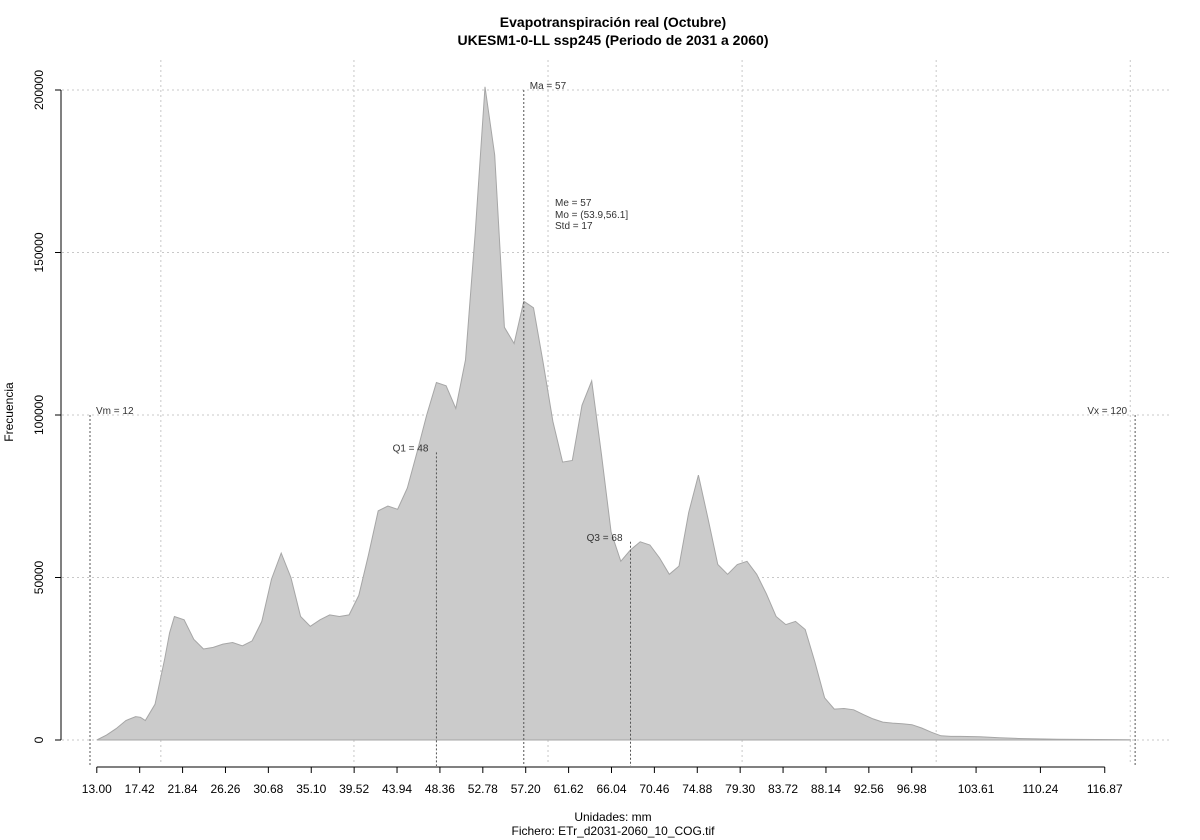 The image size is (1200, 840). What do you see at coordinates (591, 215) in the screenshot?
I see `stats-mode: Mo = (53.9,56.1]` at bounding box center [591, 215].